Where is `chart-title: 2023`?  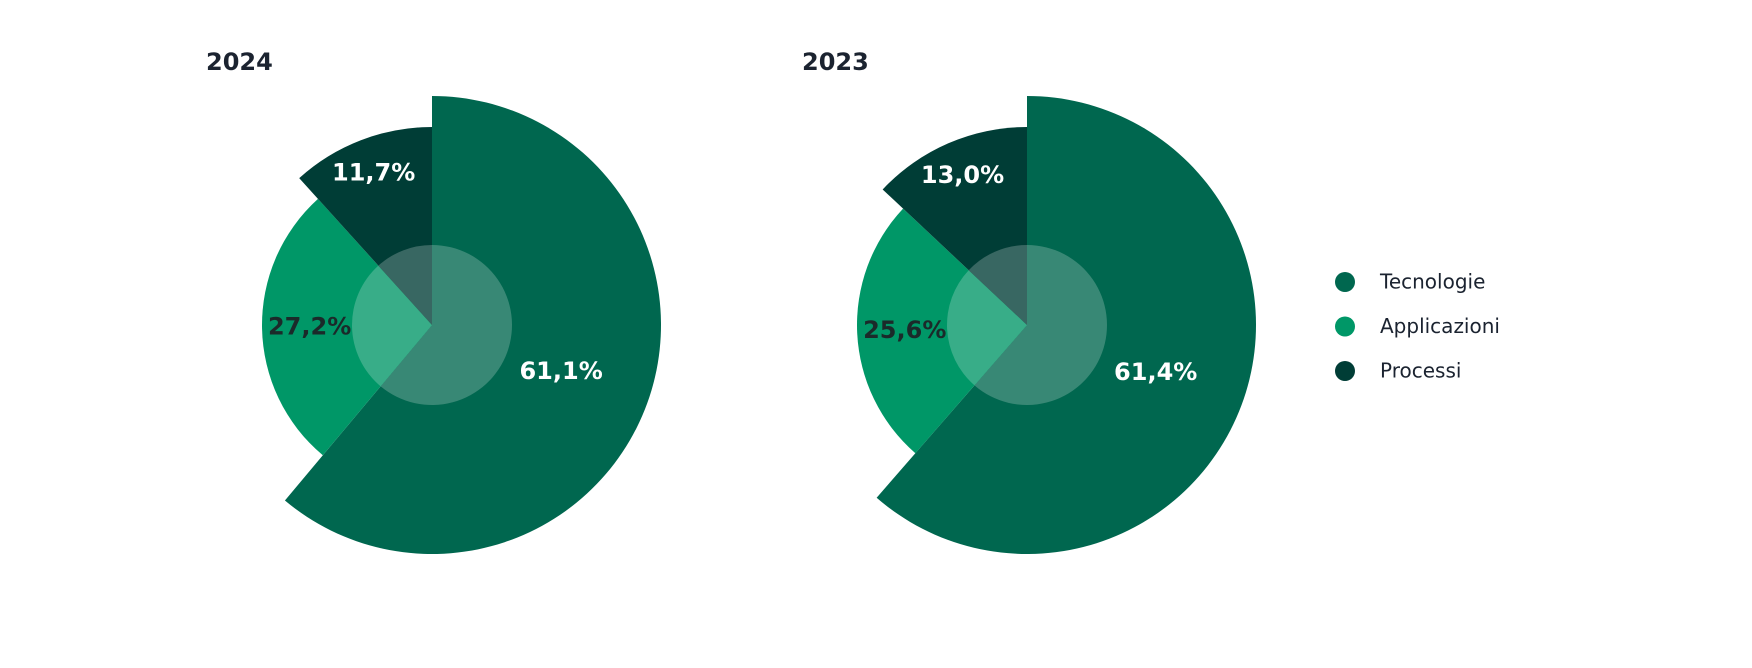 chart-title: 2023 is located at coordinates (835, 62).